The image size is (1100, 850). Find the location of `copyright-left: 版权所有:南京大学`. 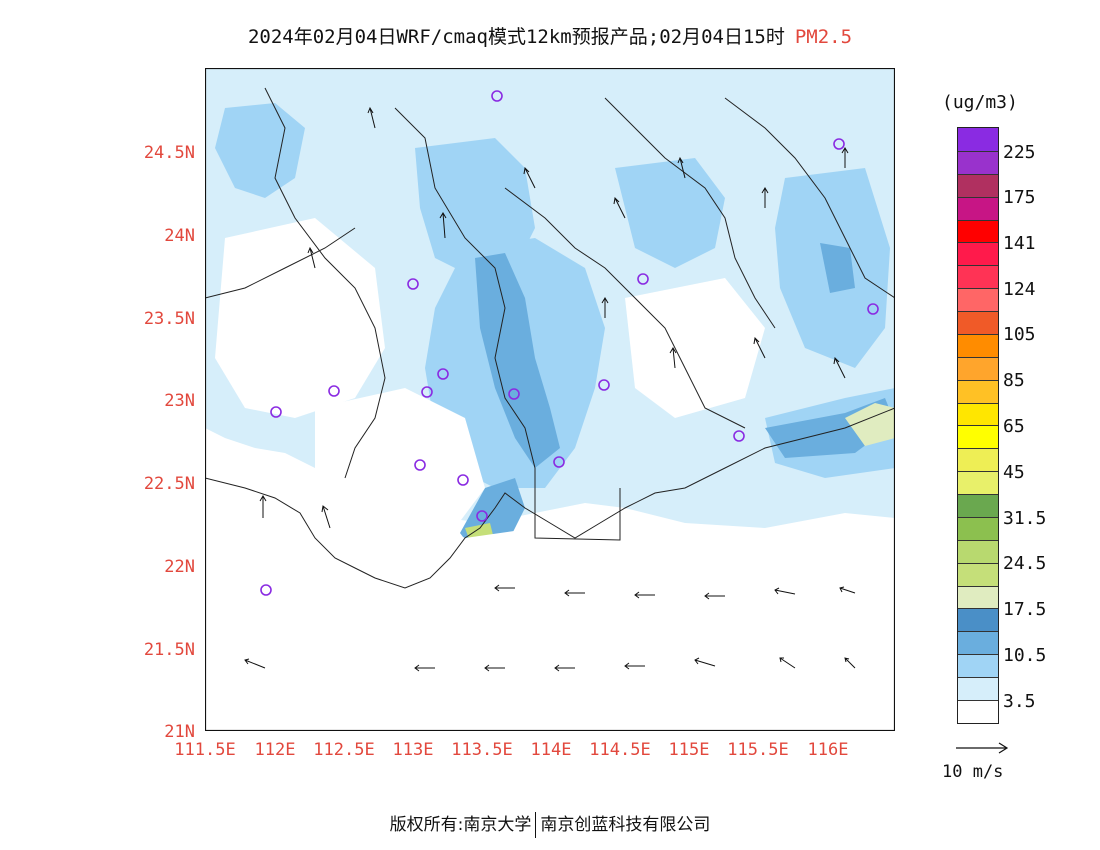

copyright-left: 版权所有:南京大学 is located at coordinates (460, 825).